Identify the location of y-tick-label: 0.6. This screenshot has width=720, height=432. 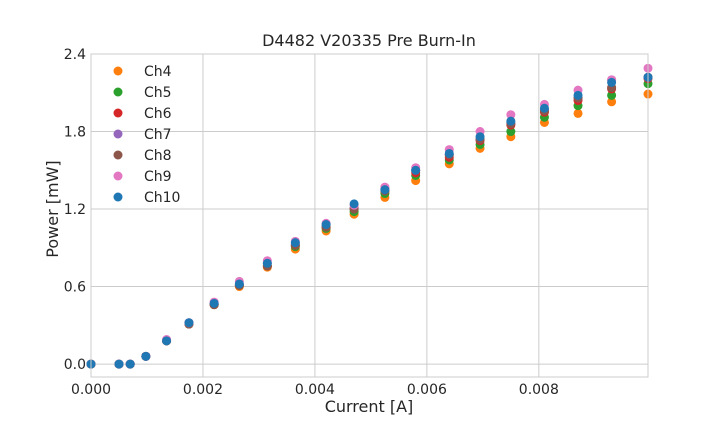
(75, 288).